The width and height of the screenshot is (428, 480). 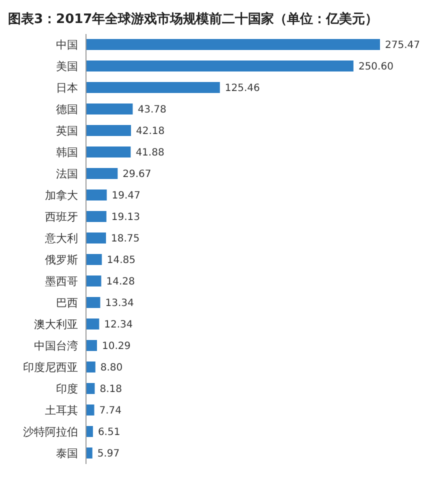 What do you see at coordinates (67, 303) in the screenshot?
I see `y-tick-label: 巴西` at bounding box center [67, 303].